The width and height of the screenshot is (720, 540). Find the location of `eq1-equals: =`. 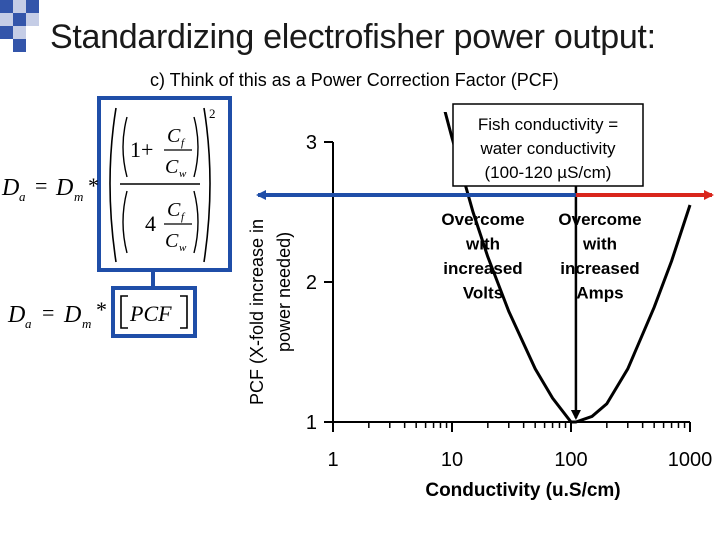

eq1-equals: = is located at coordinates (41, 185).